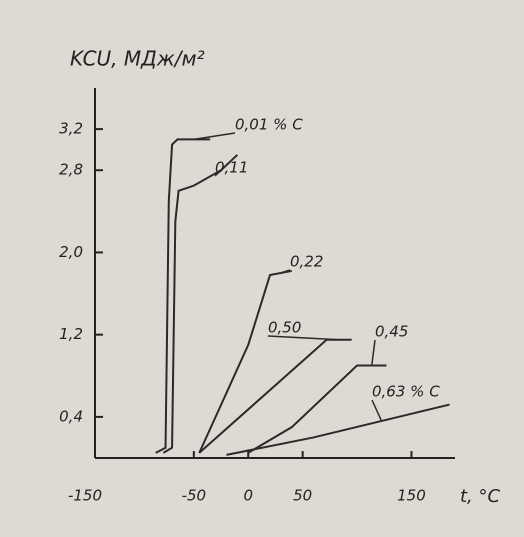  What do you see at coordinates (71, 170) in the screenshot?
I see `y-tick-label: 2,8` at bounding box center [71, 170].